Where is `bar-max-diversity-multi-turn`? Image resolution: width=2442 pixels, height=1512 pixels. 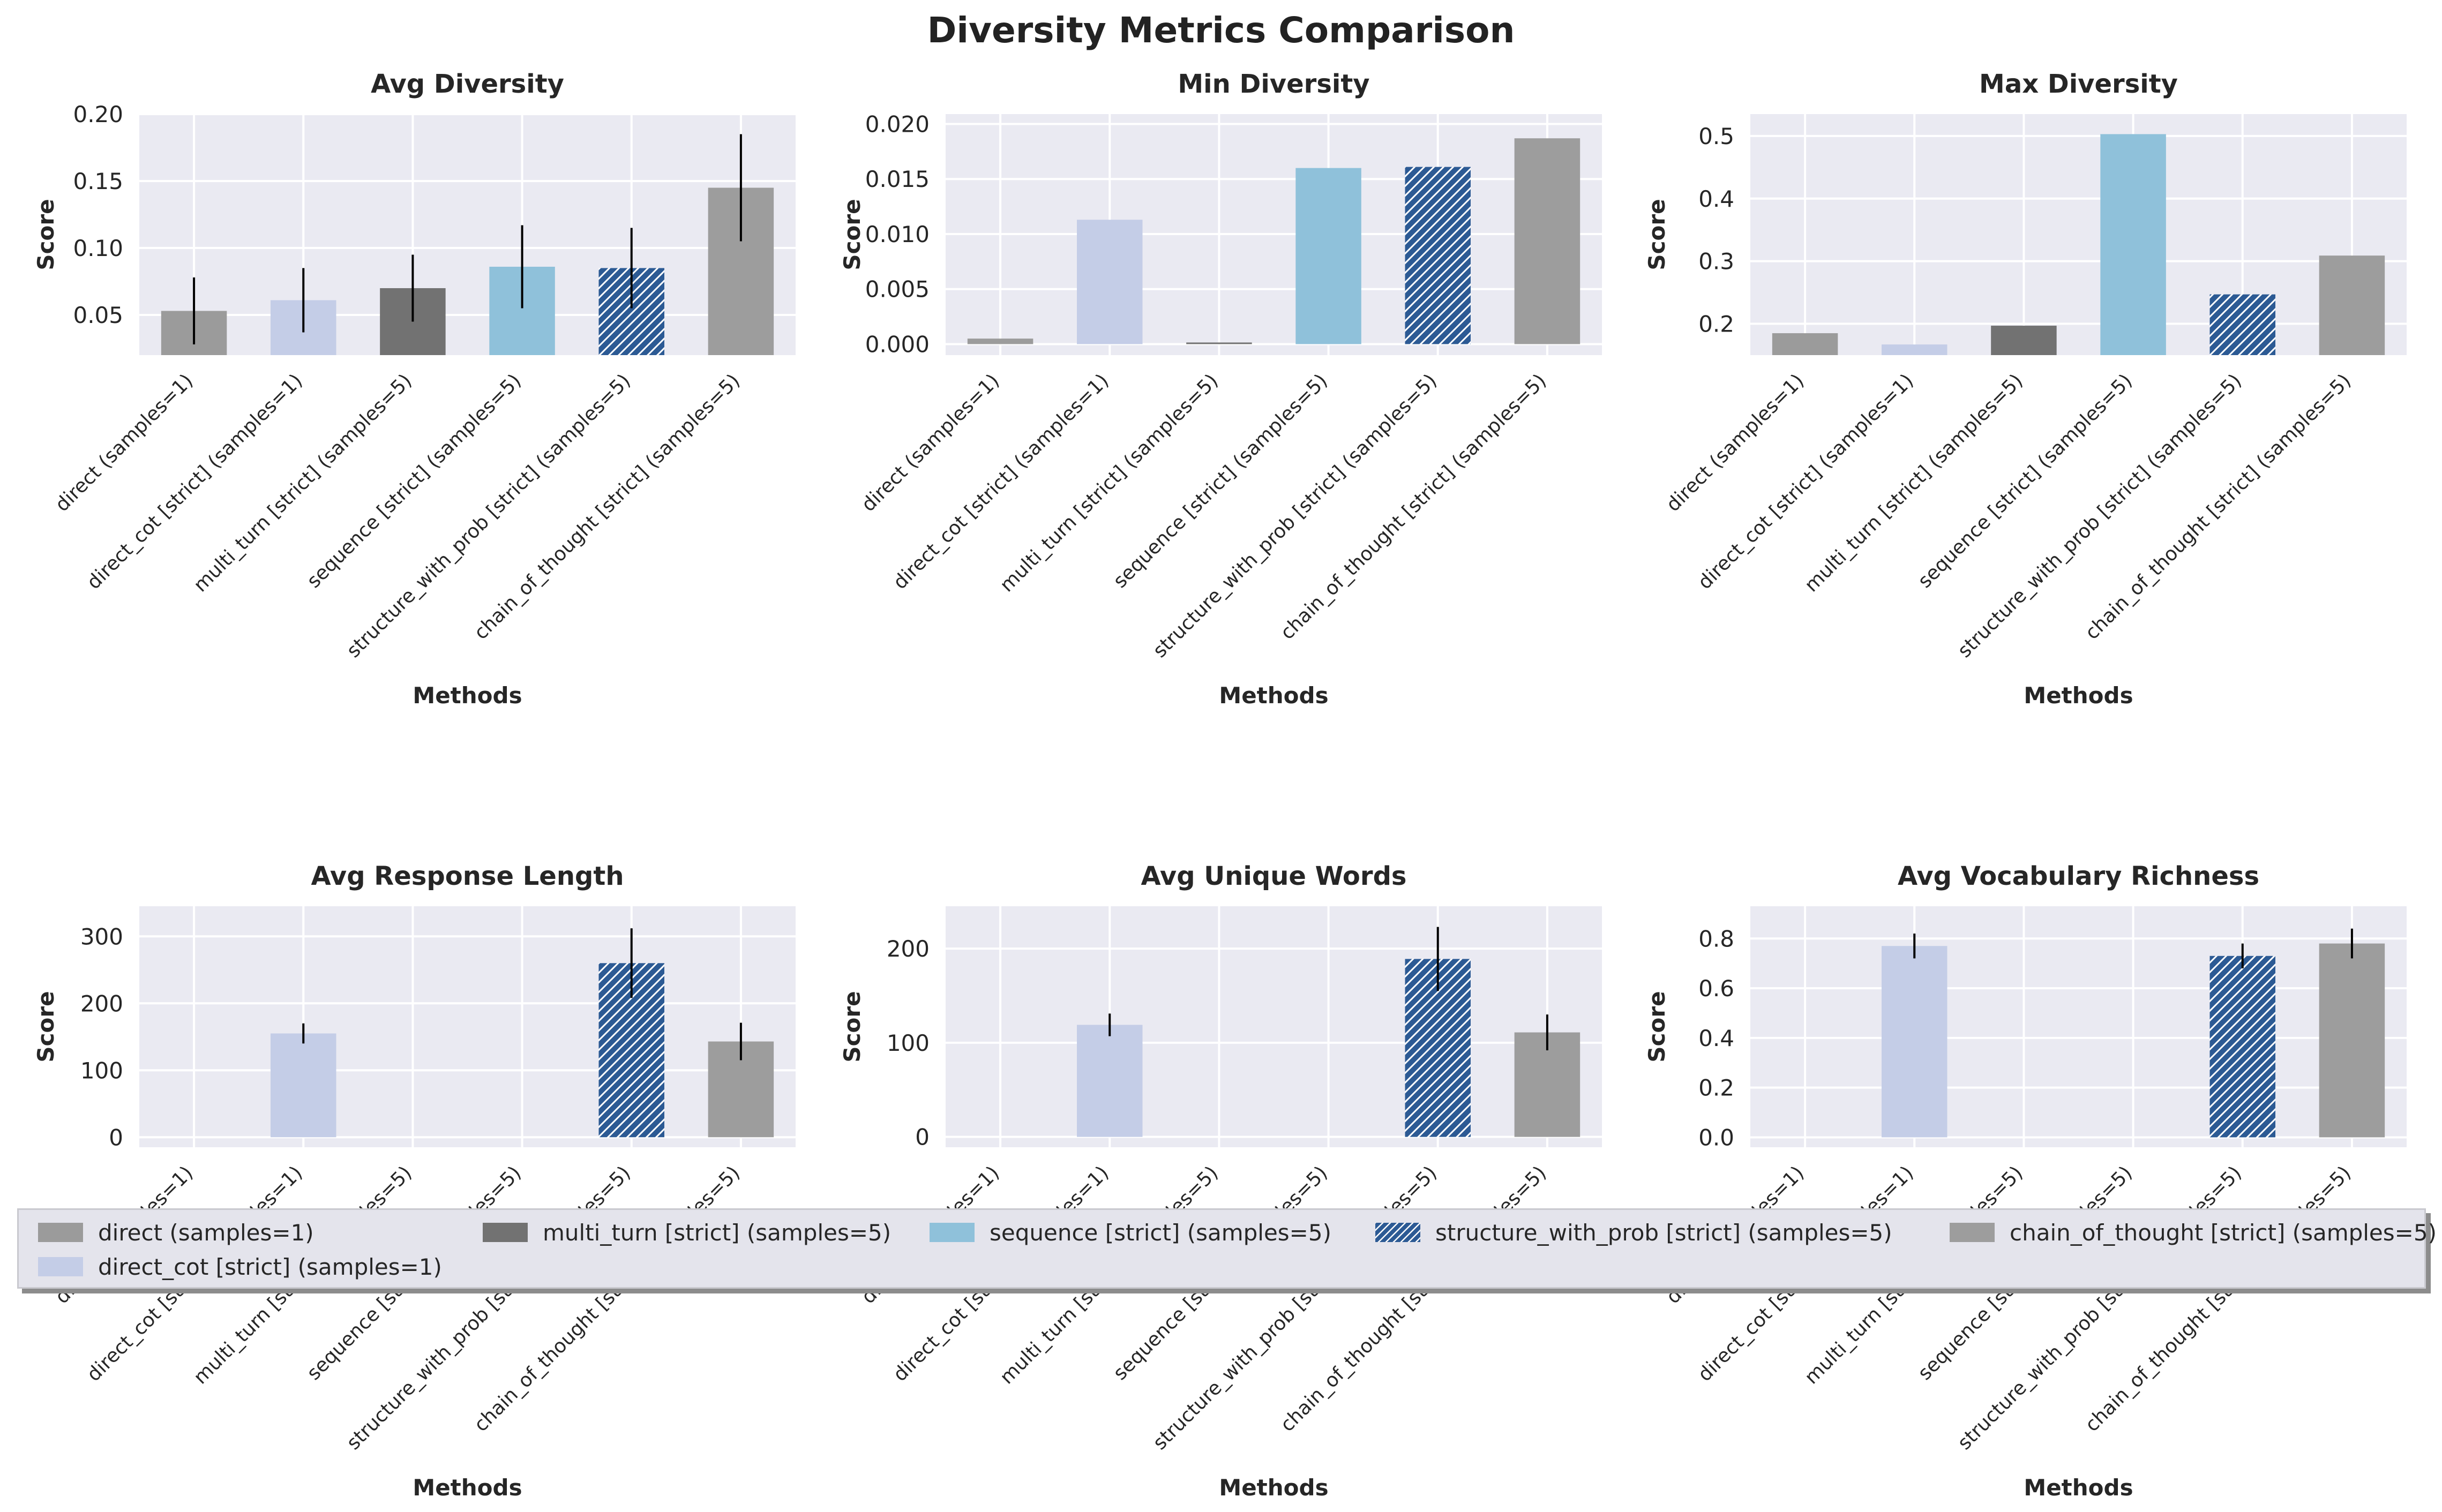 bar-max-diversity-multi-turn is located at coordinates (2024, 340).